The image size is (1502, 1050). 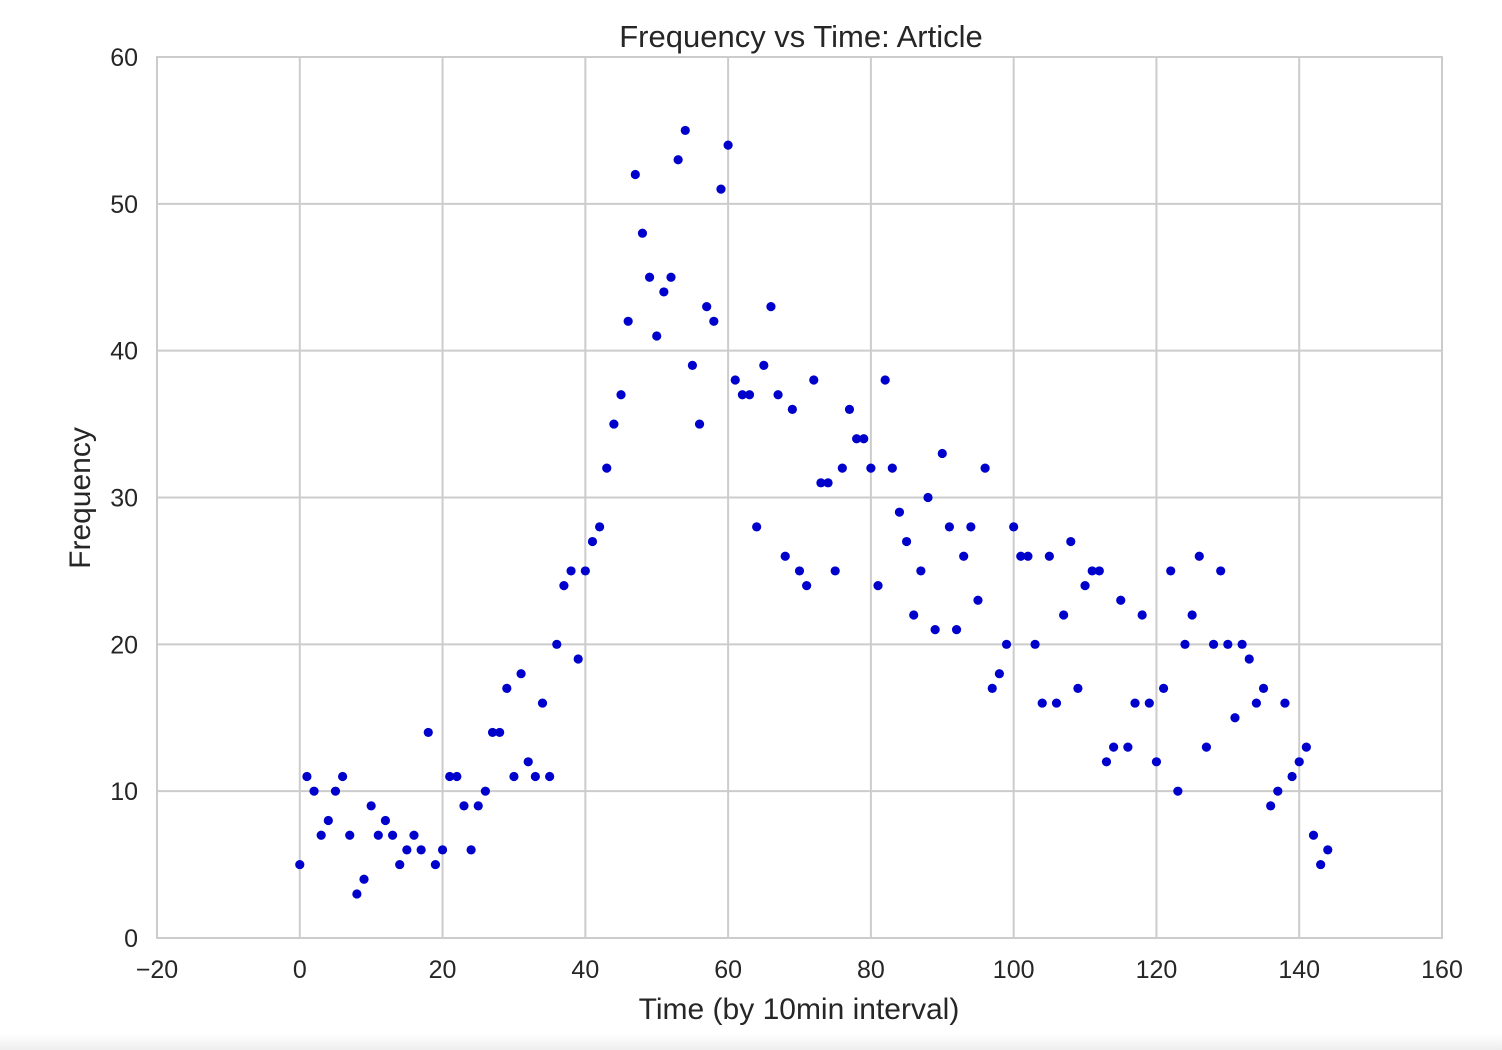 I want to click on chart-title: Frequency vs Time: Article, so click(x=801, y=36).